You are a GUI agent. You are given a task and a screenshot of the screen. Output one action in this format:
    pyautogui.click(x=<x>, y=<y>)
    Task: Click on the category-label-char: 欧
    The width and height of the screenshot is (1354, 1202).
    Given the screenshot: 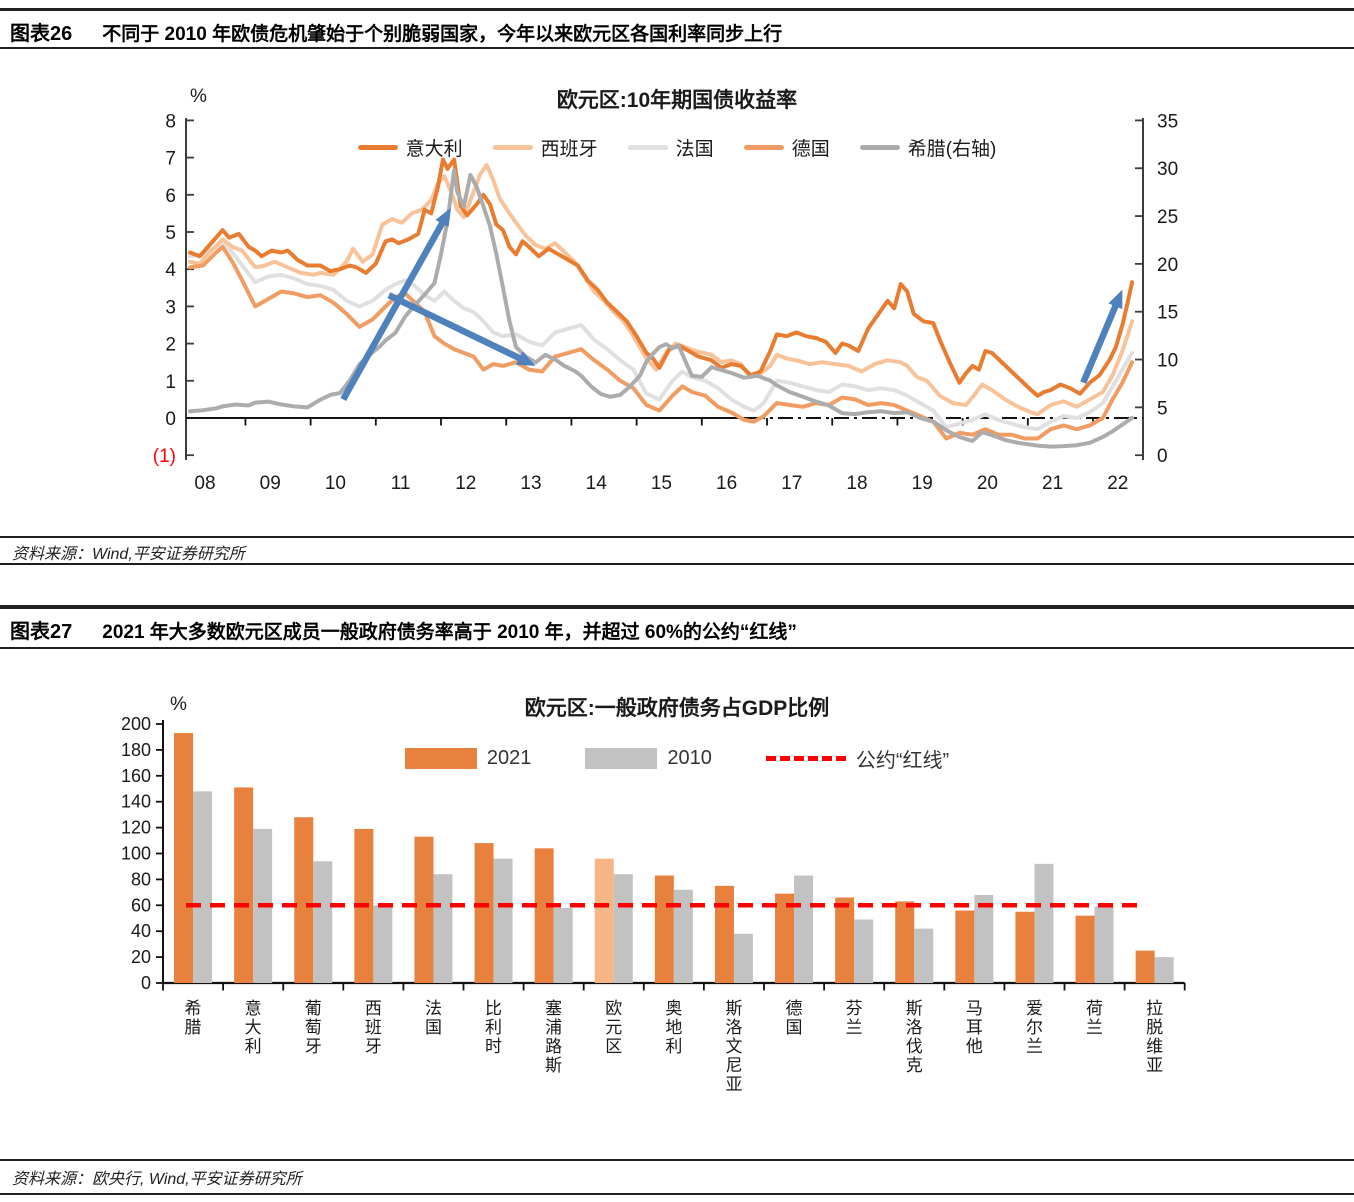 What is the action you would take?
    pyautogui.click(x=613, y=1008)
    